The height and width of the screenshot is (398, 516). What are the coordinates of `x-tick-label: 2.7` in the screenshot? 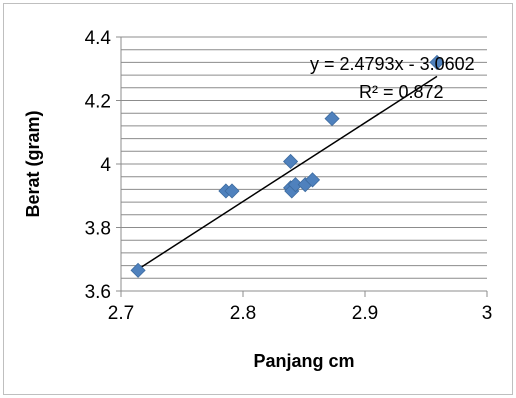 It's located at (121, 313).